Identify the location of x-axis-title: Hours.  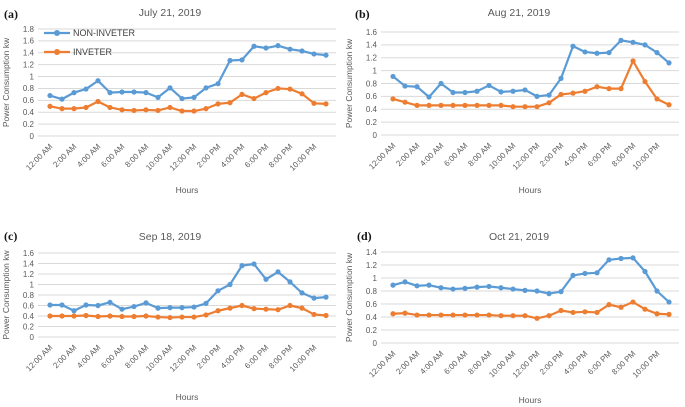
(530, 400).